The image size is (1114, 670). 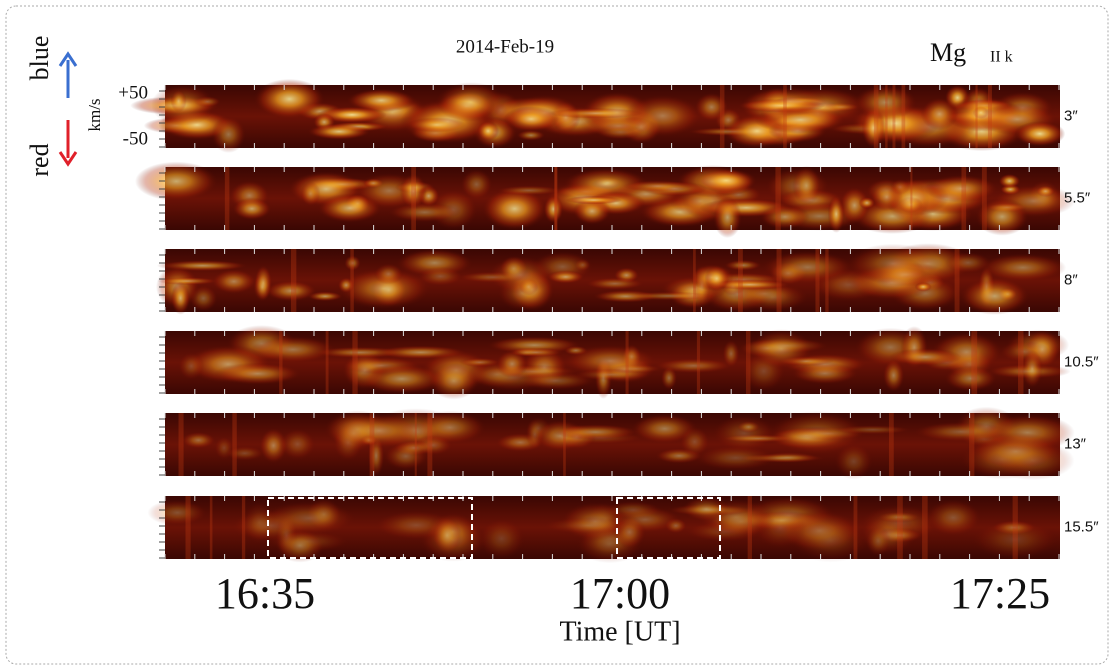 What do you see at coordinates (1071, 115) in the screenshot?
I see `panel-label: 3″` at bounding box center [1071, 115].